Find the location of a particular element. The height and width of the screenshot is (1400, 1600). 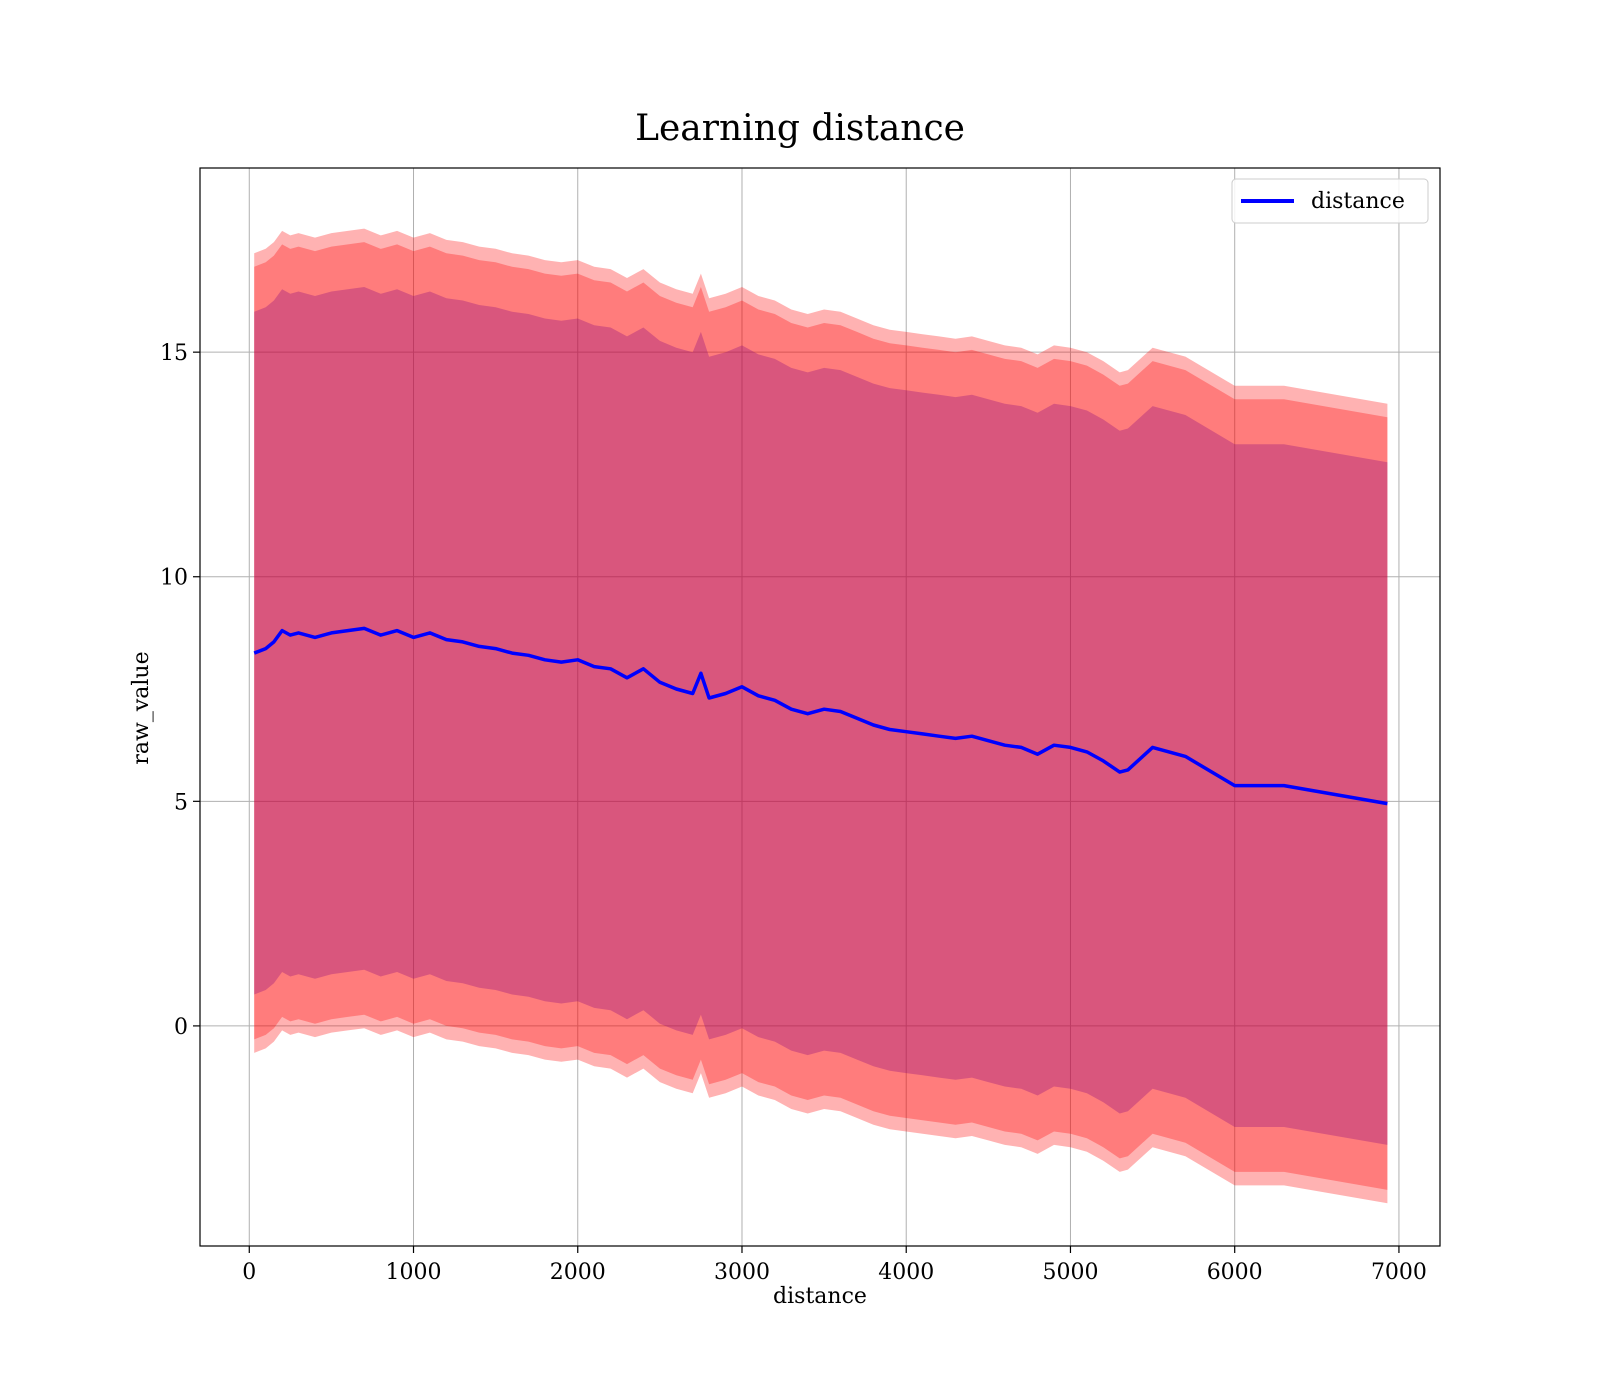

x-axis-label: distance is located at coordinates (820, 1296).